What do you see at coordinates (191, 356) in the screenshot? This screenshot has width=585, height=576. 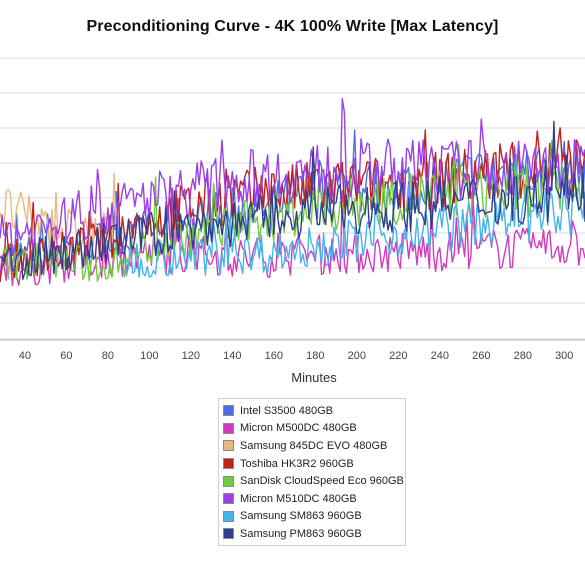 I see `x-tick-label: 120` at bounding box center [191, 356].